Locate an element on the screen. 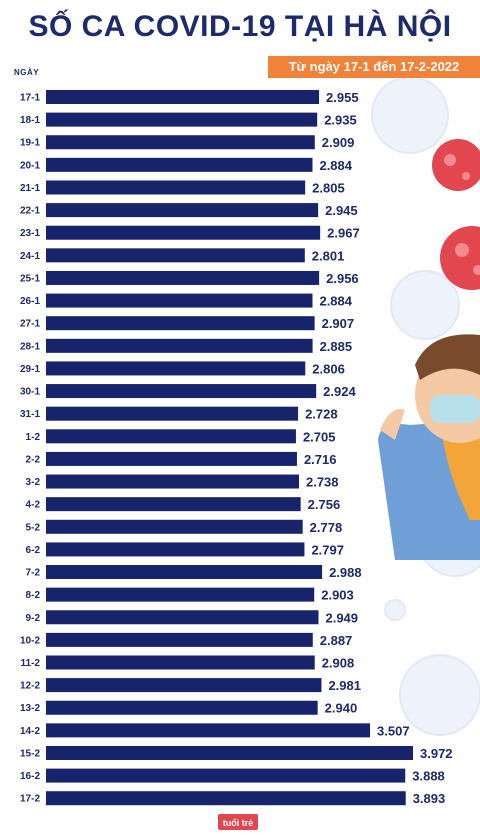  value-label: 2.885 is located at coordinates (336, 346).